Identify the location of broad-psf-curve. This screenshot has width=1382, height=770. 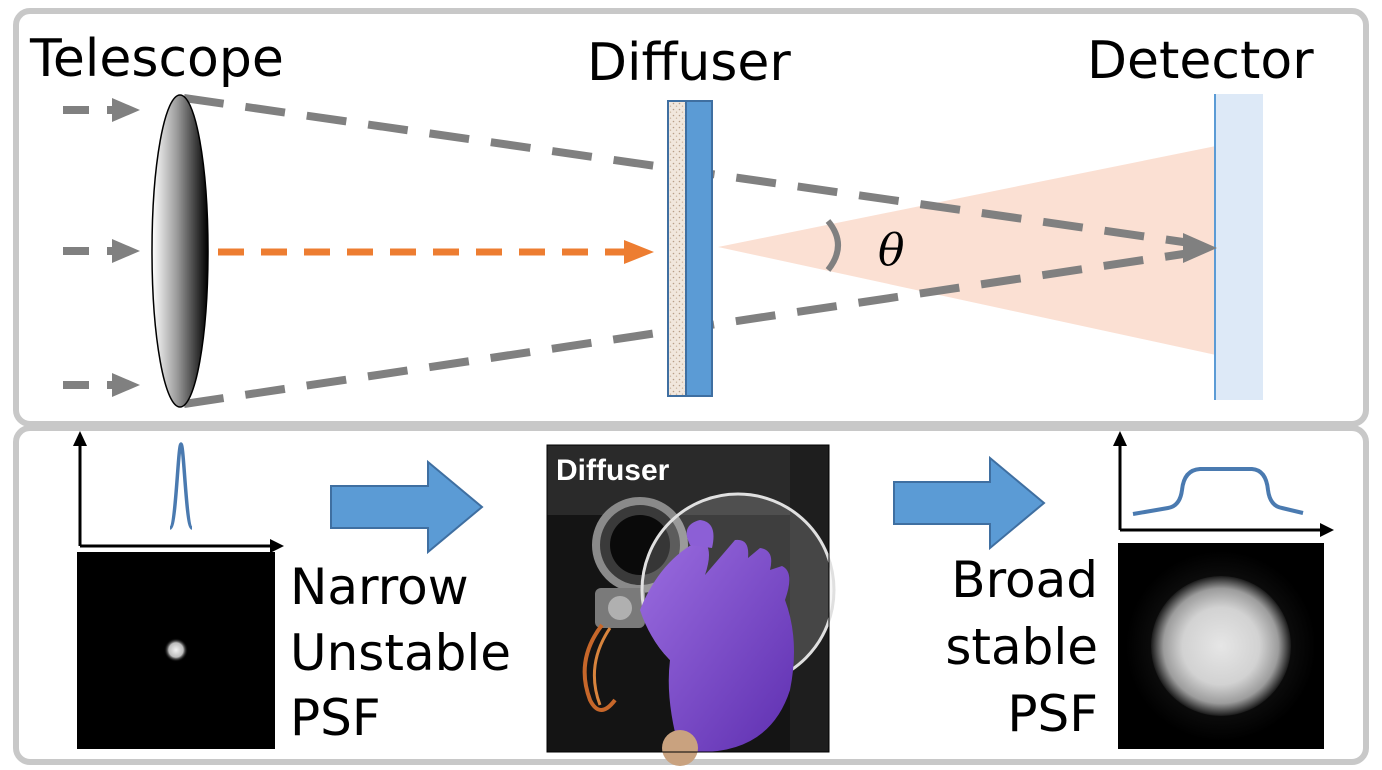
(1218, 491).